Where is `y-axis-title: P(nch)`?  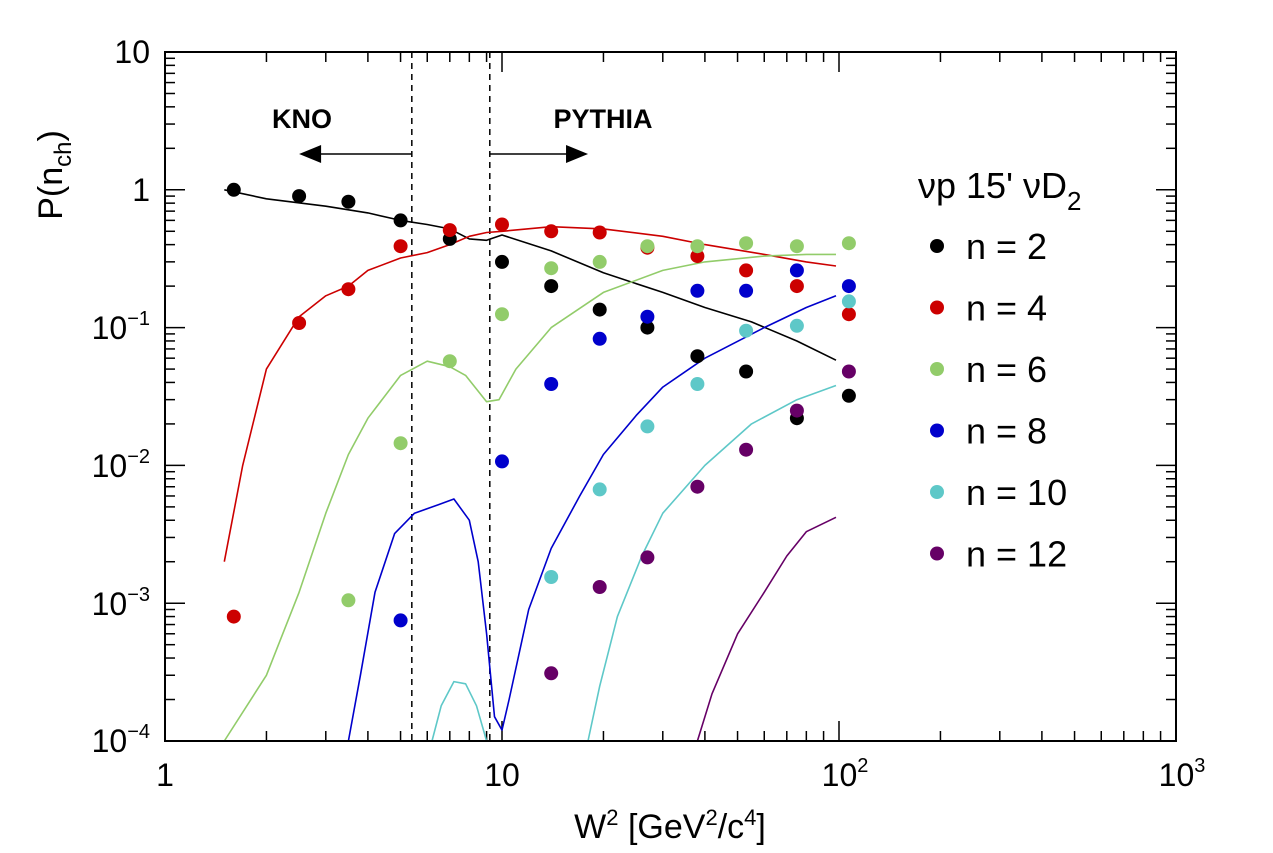 y-axis-title: P(nch) is located at coordinates (54, 175).